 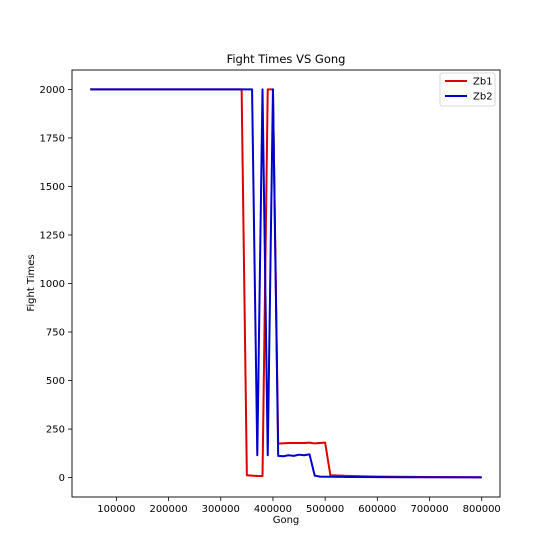 I want to click on legend-label-zb2: Zb2, so click(x=483, y=97).